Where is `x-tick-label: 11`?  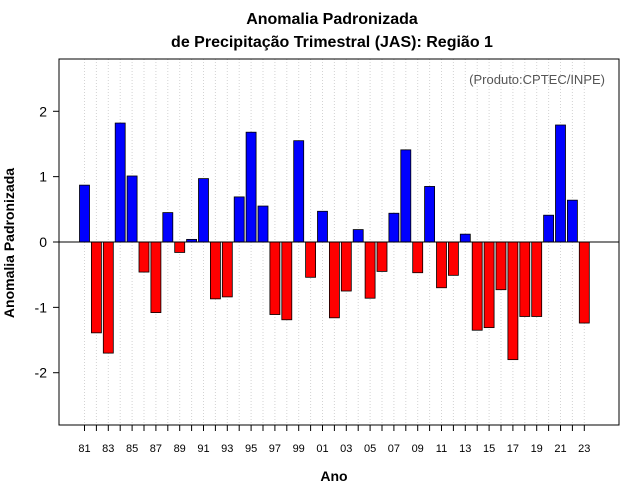
x-tick-label: 11 is located at coordinates (441, 449).